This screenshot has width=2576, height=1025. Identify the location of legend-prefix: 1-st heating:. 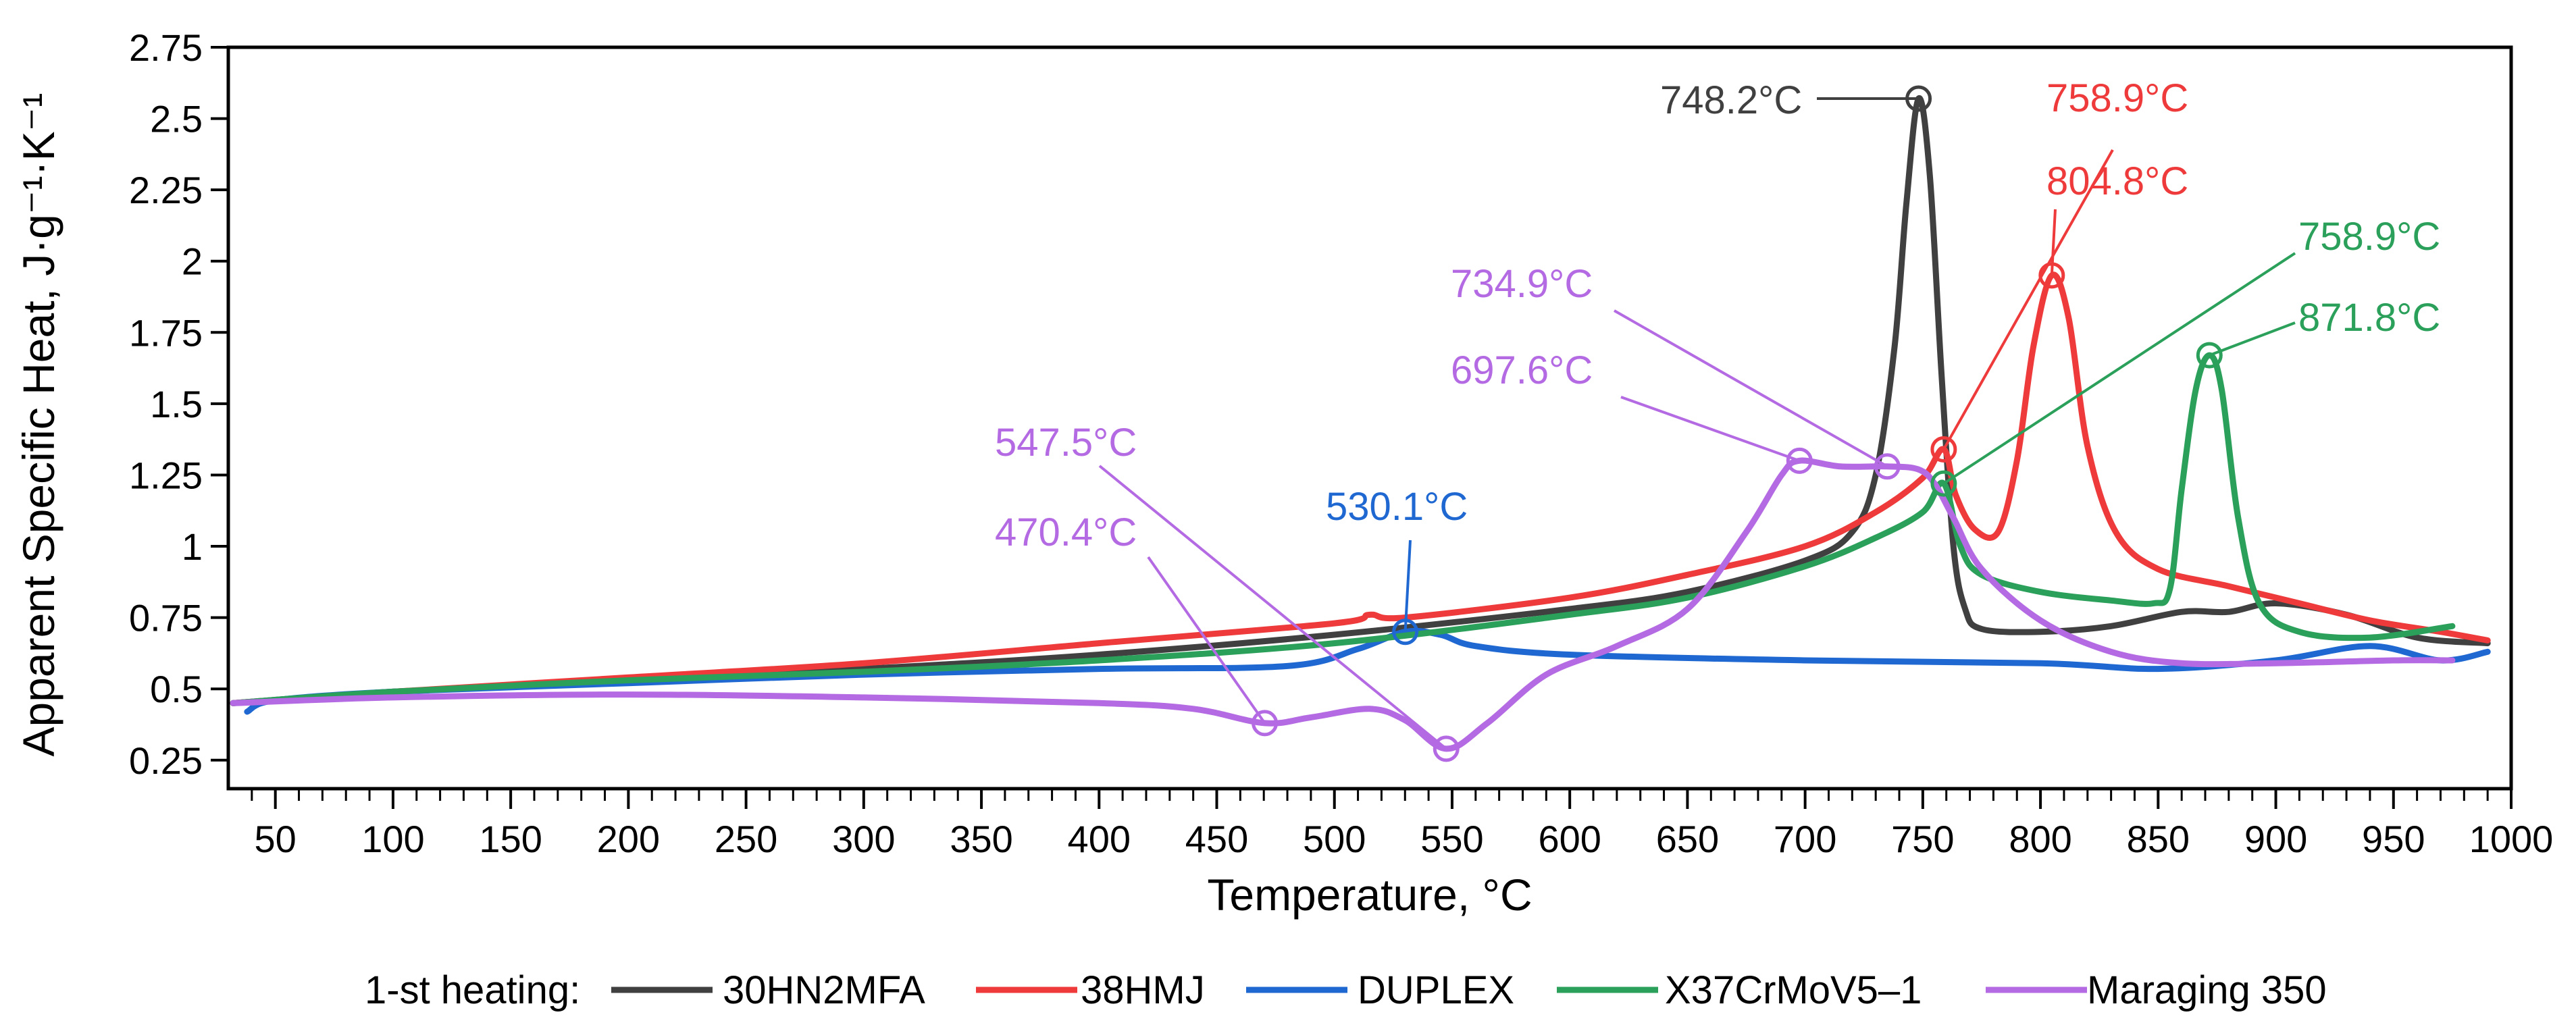
(472, 990).